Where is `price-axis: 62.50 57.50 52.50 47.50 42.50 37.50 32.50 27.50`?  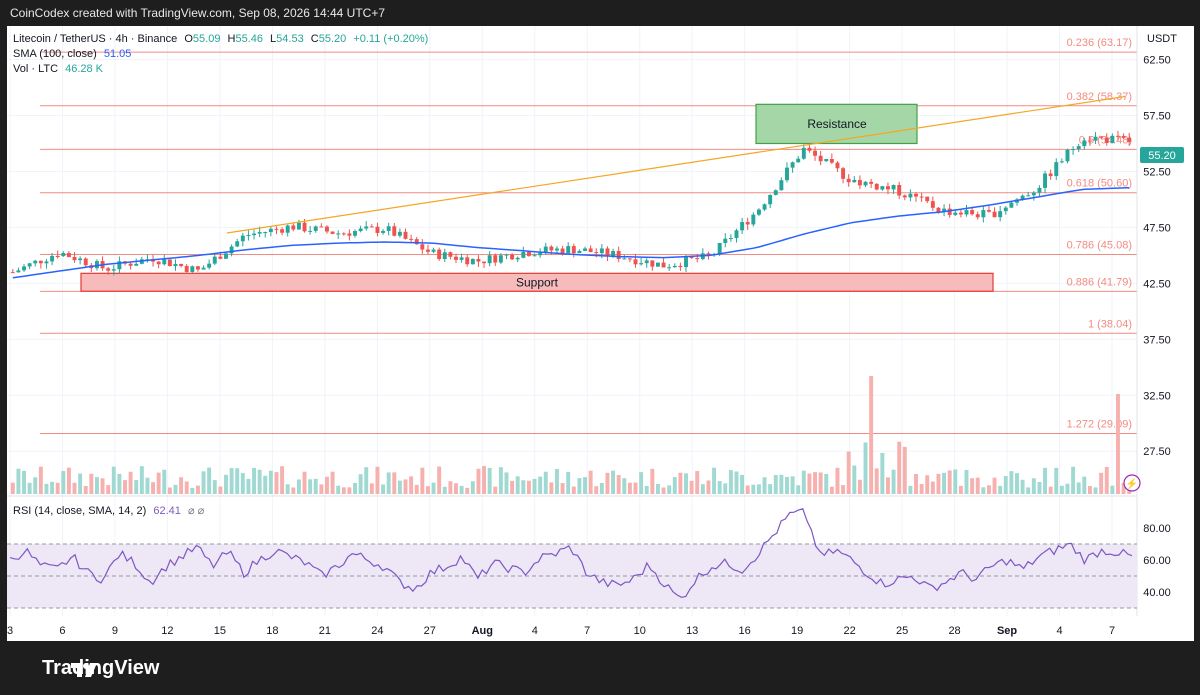
price-axis: 62.50 57.50 52.50 47.50 42.50 37.50 32.50 27.50 is located at coordinates (1157, 257).